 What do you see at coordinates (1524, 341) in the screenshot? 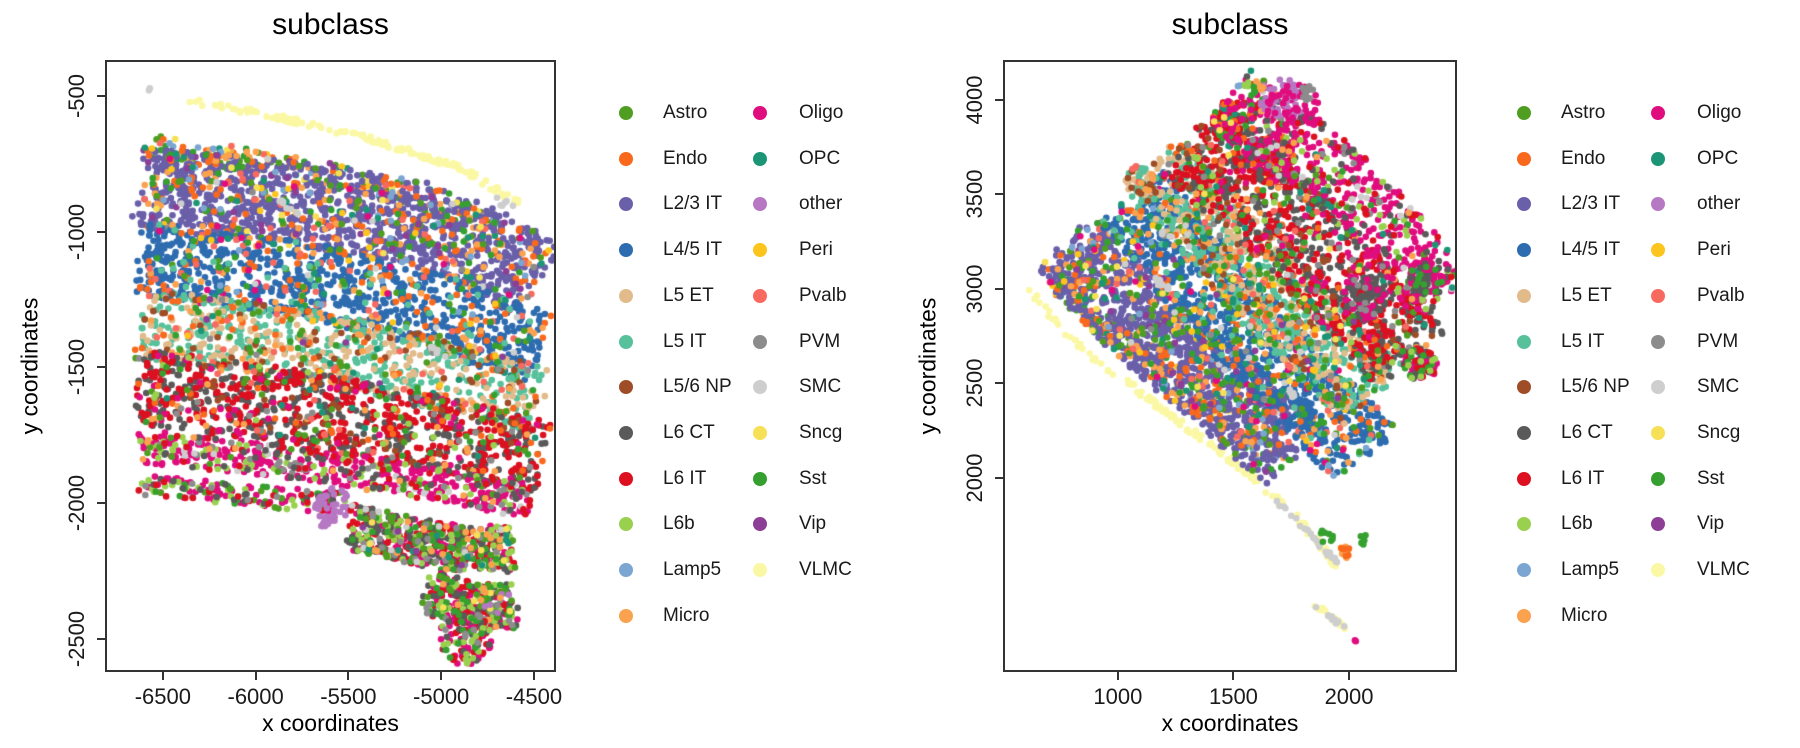
I see `legend-dot-l5-it` at bounding box center [1524, 341].